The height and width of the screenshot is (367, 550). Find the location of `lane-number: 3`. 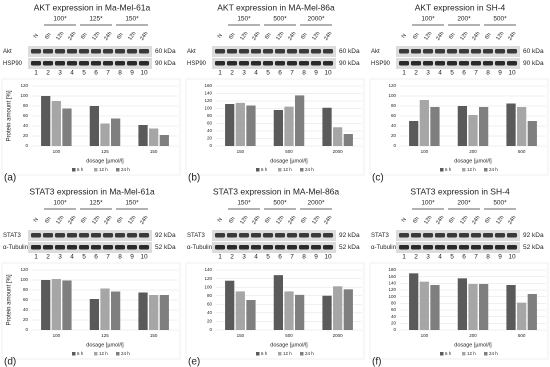

lane-number: 3 is located at coordinates (60, 257).